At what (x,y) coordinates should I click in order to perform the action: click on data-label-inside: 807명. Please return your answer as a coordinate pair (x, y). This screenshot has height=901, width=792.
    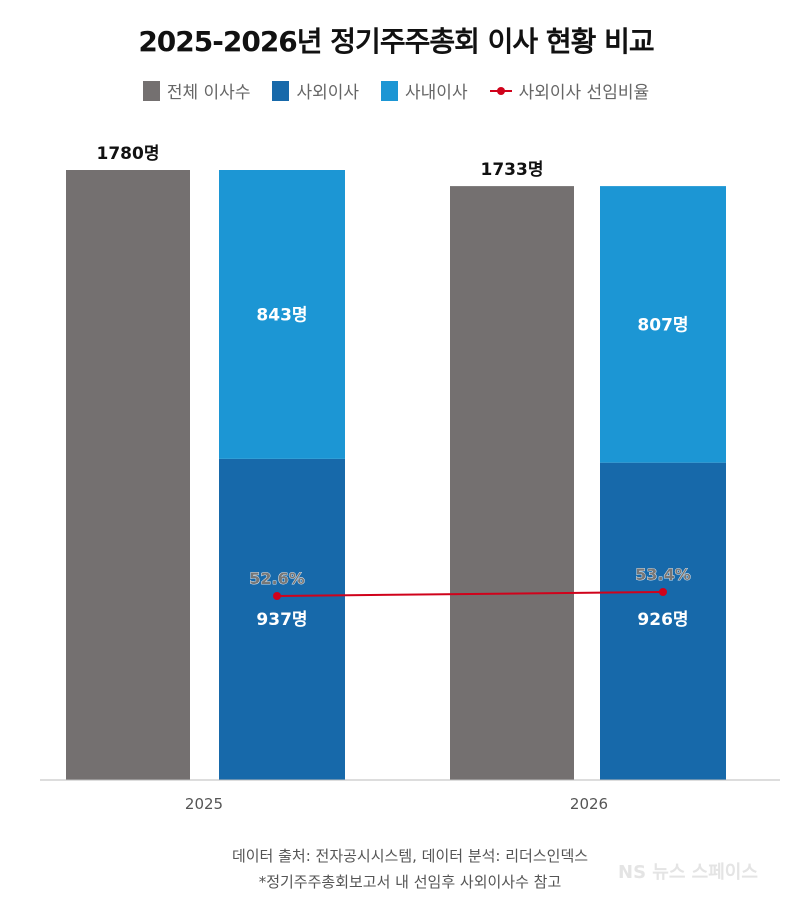
    Looking at the image, I should click on (662, 325).